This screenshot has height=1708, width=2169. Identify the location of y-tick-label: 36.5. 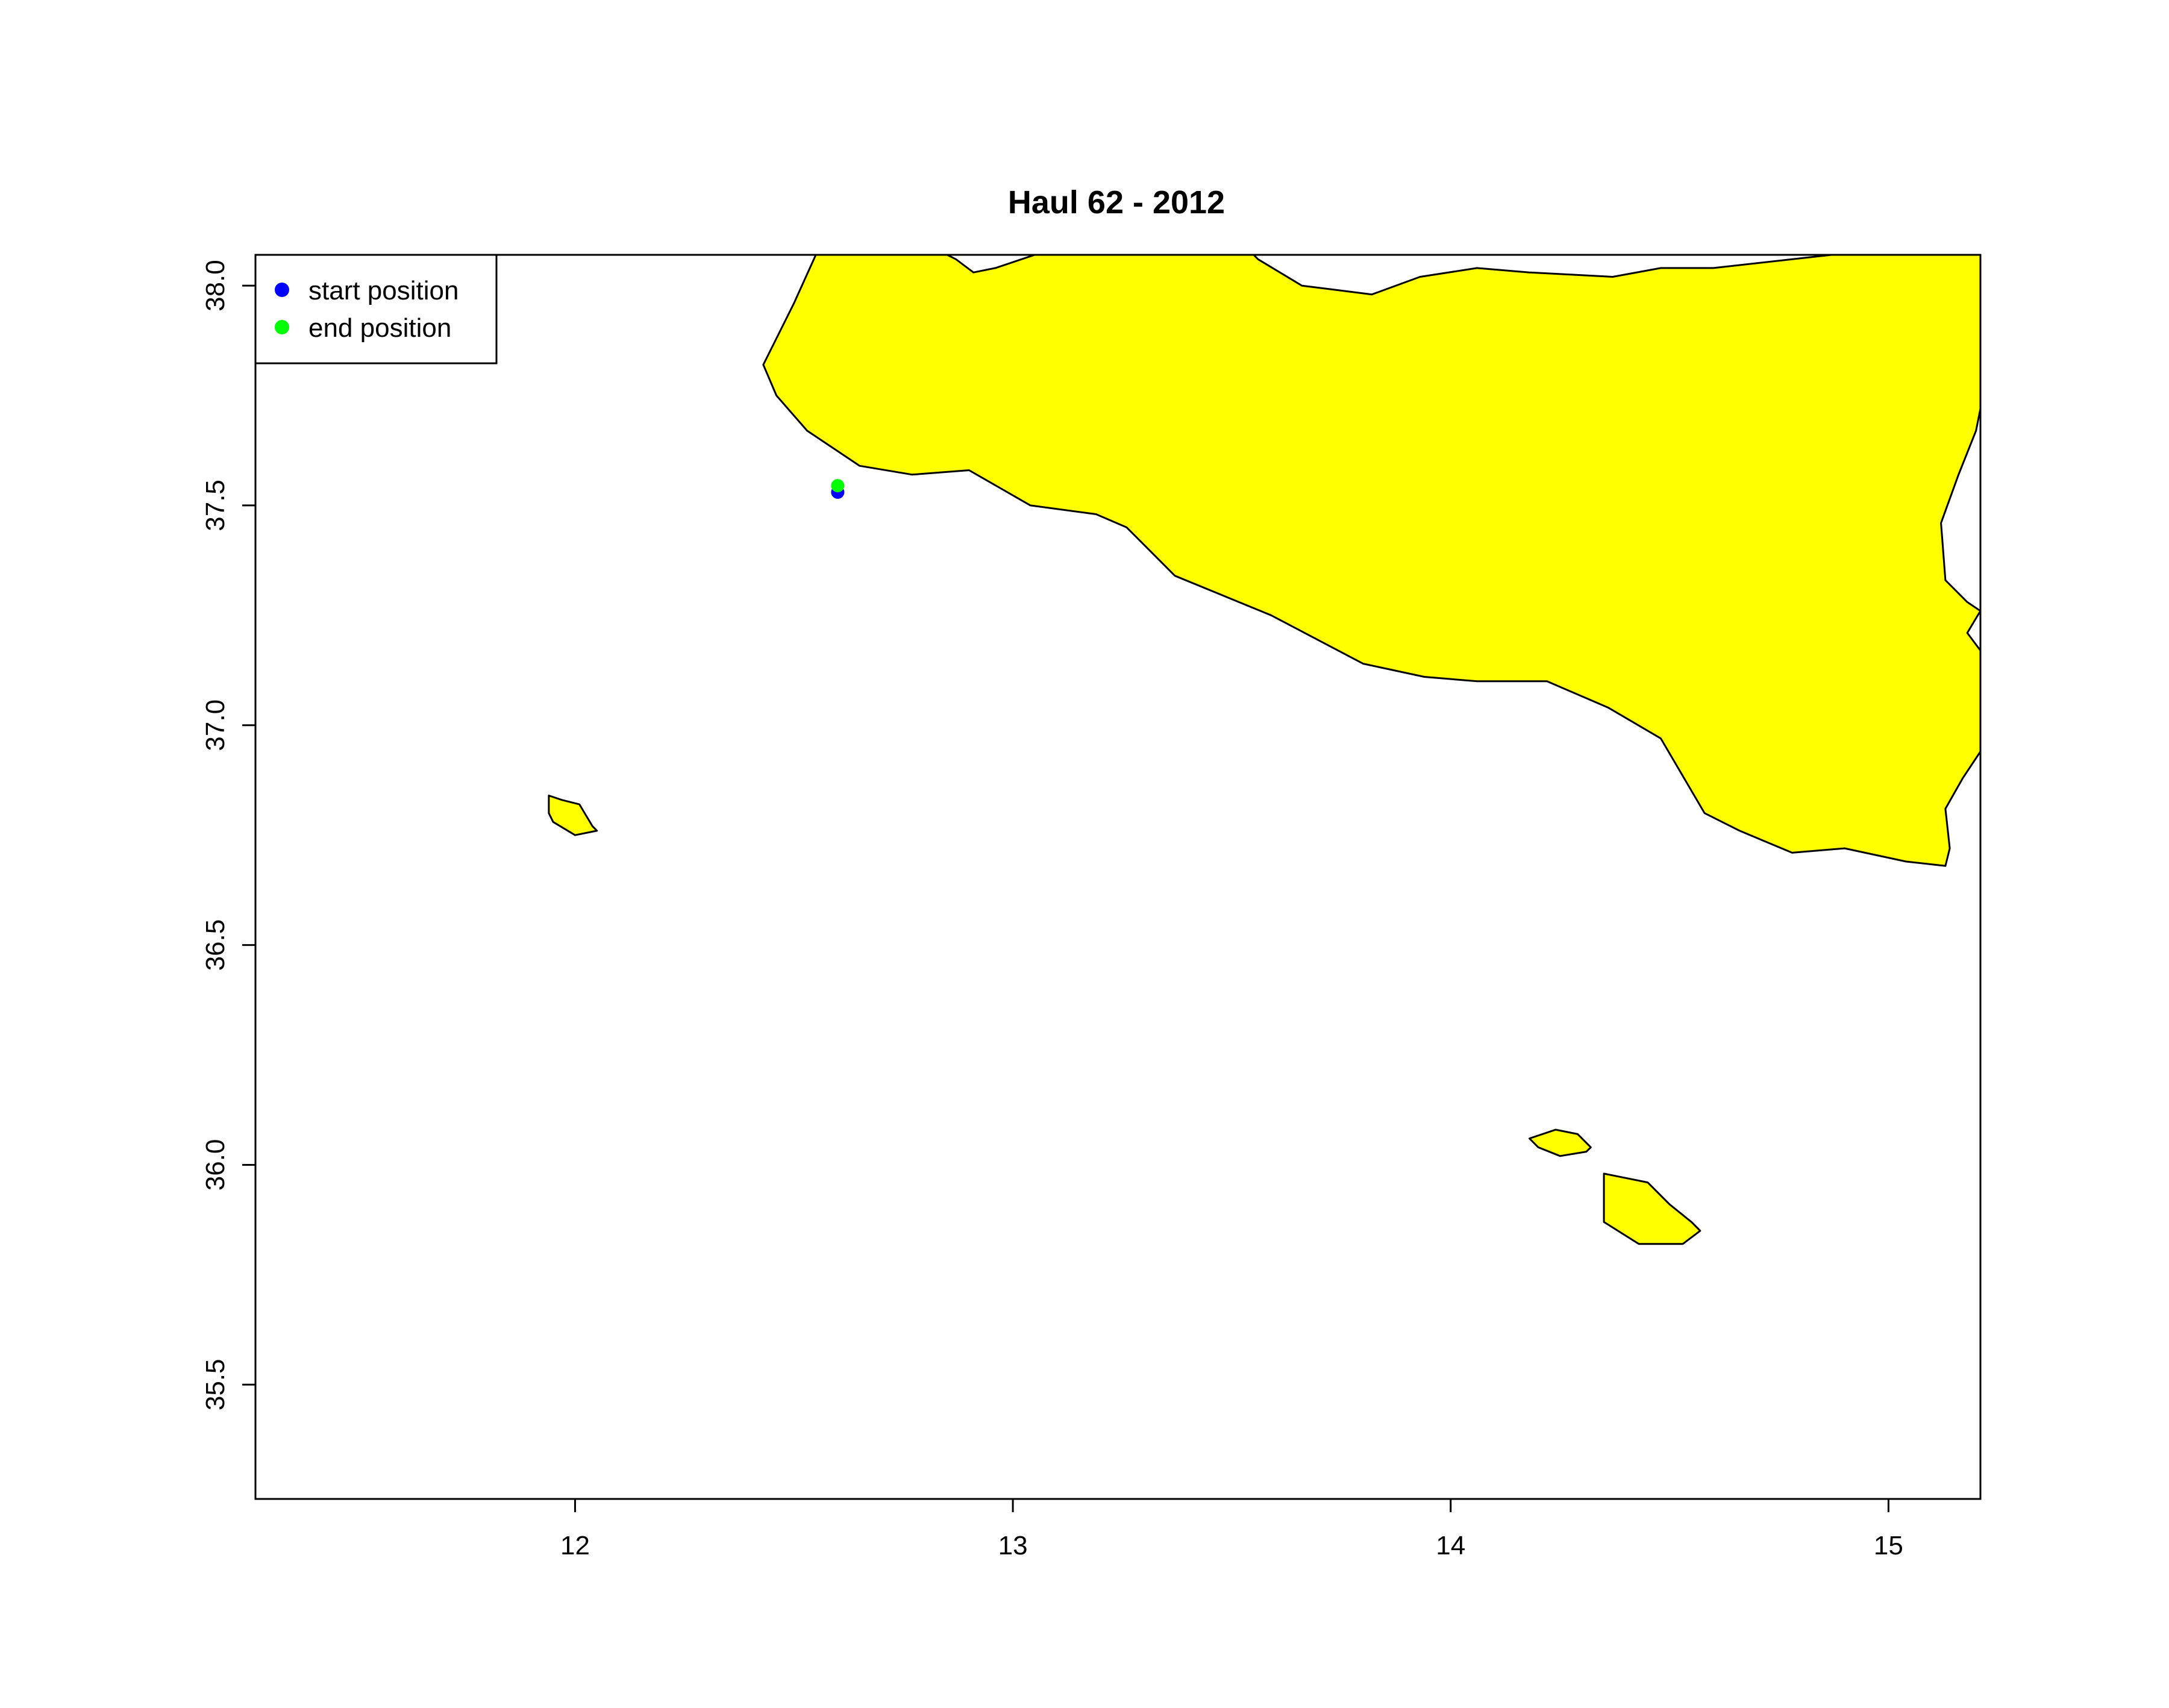
(216, 945).